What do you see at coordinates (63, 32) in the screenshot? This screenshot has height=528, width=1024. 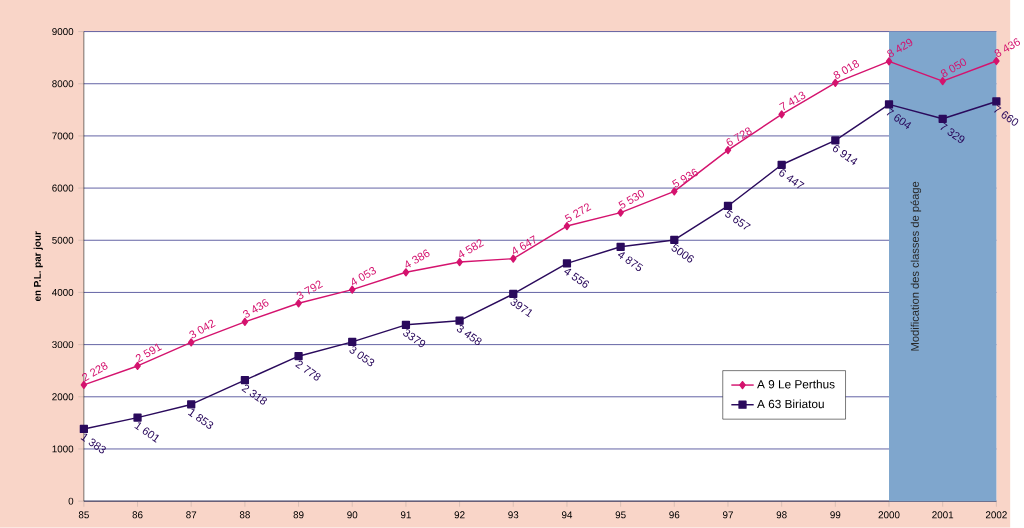 I see `y-tick-label: 9000` at bounding box center [63, 32].